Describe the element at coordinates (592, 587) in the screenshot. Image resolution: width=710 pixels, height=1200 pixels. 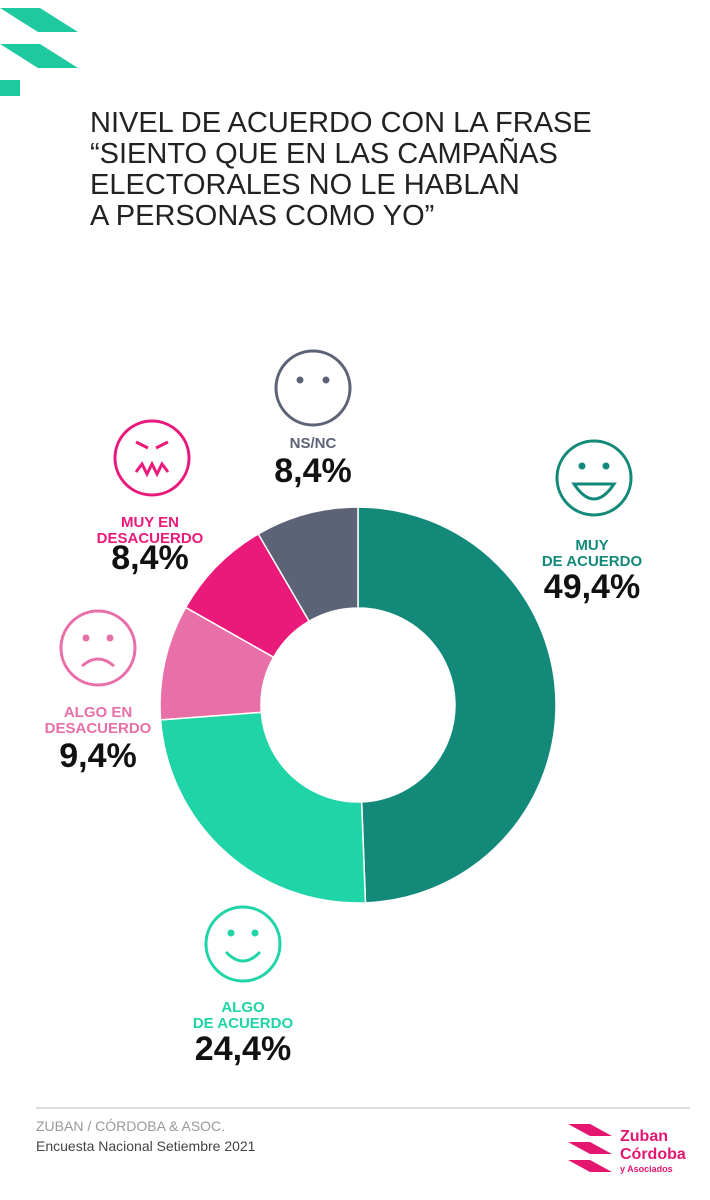
I see `value-label: 49,4%` at that location.